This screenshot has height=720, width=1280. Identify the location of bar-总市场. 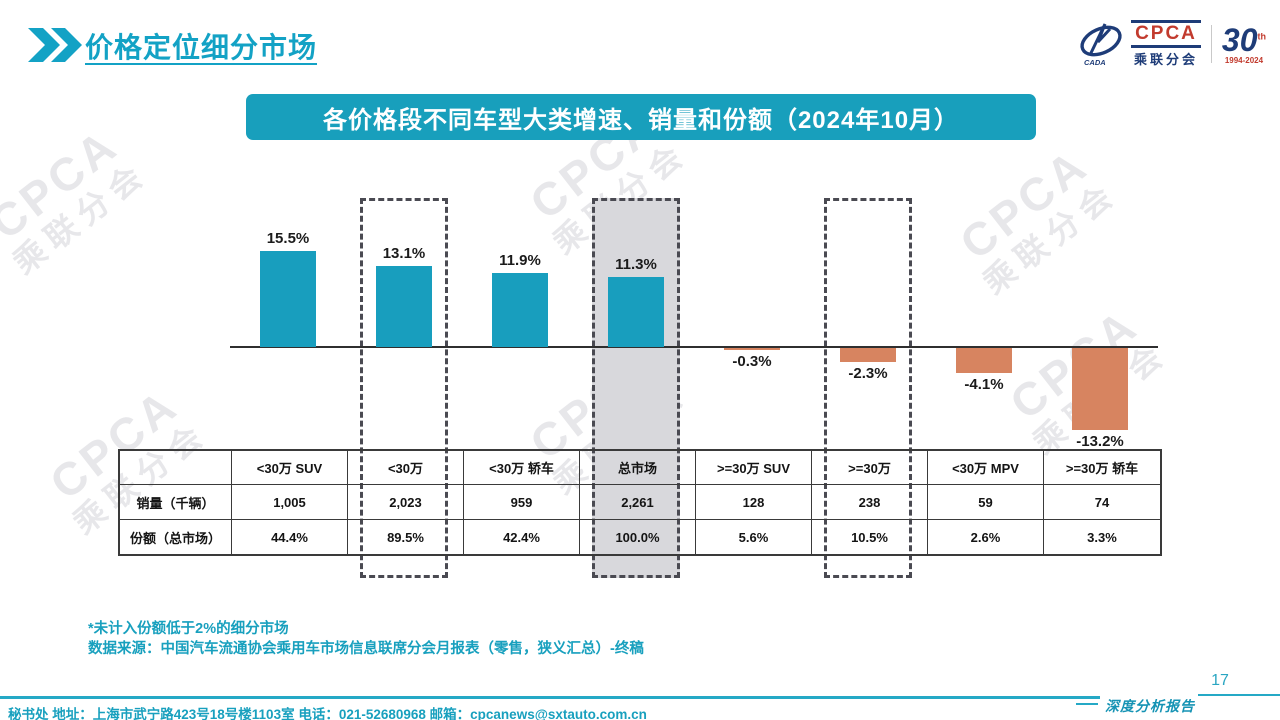
(636, 312).